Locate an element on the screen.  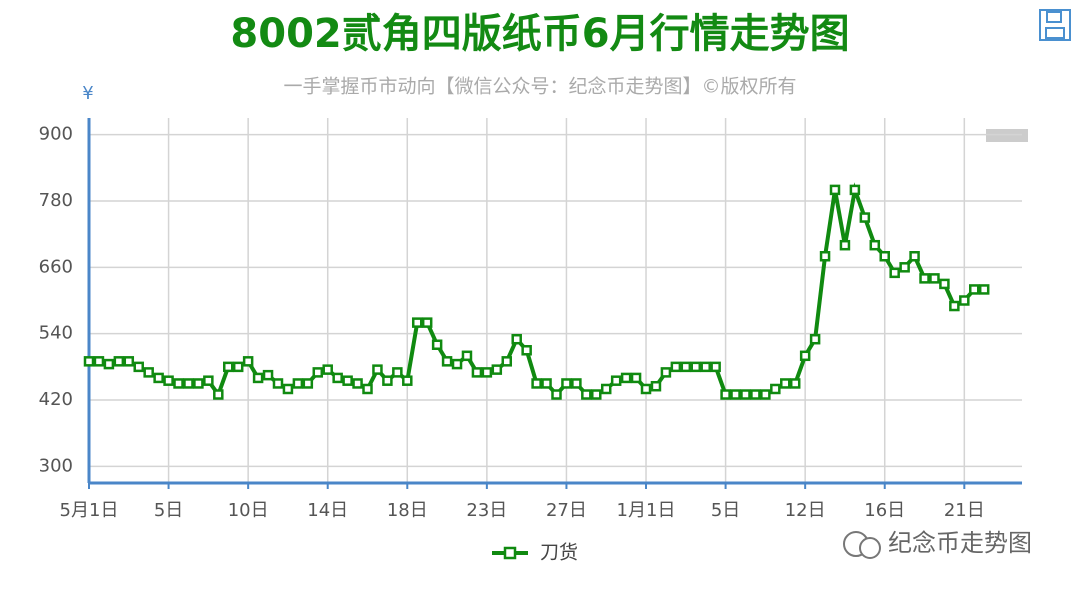
watermark: 纪念币走势图 is located at coordinates (937, 544).